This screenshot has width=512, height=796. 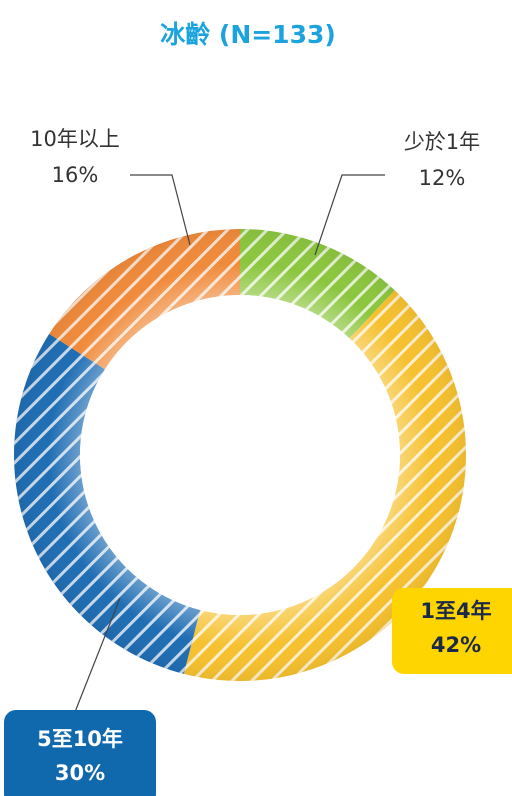 I want to click on slice-value: 30%, so click(x=80, y=773).